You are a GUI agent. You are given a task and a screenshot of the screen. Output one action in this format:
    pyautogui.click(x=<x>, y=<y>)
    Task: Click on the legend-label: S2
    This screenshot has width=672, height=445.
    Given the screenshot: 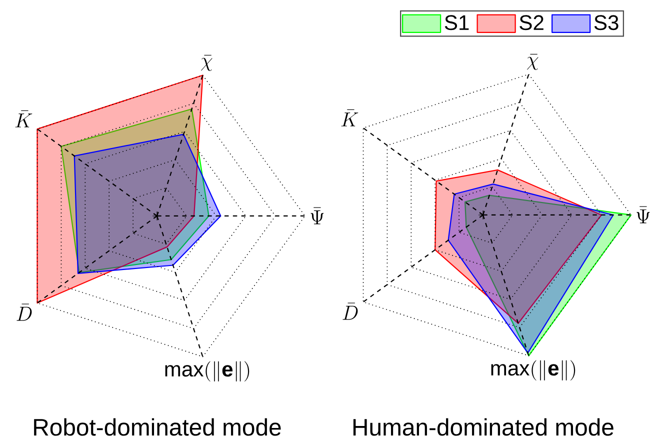 What is the action you would take?
    pyautogui.click(x=532, y=22)
    